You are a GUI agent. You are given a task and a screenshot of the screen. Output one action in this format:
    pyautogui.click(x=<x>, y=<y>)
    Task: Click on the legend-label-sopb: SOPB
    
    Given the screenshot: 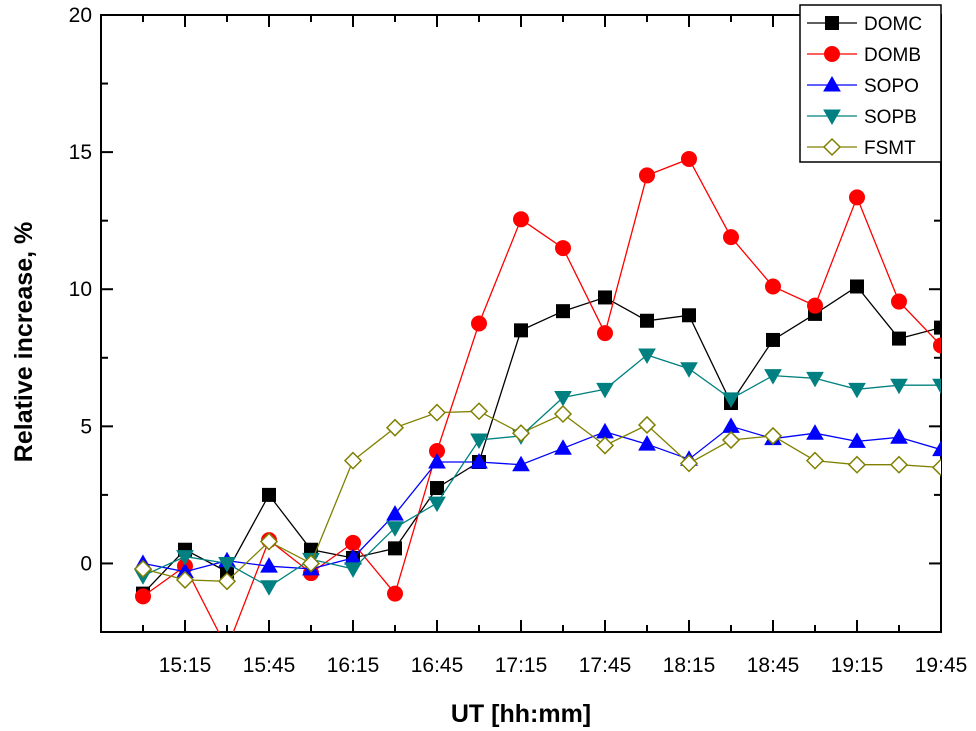 What is the action you would take?
    pyautogui.click(x=890, y=117)
    